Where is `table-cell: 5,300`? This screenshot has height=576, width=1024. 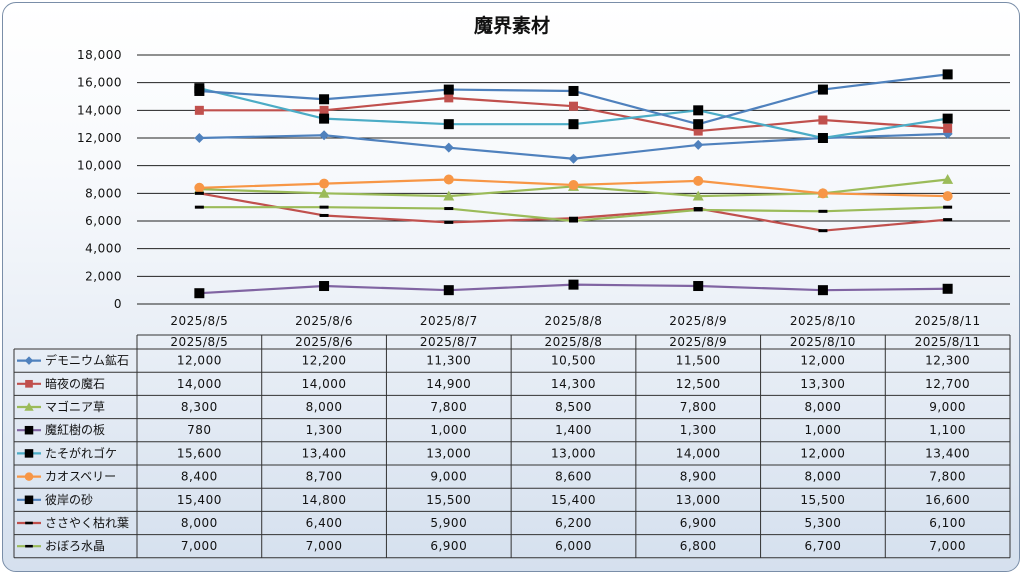 table-cell: 5,300 is located at coordinates (822, 523).